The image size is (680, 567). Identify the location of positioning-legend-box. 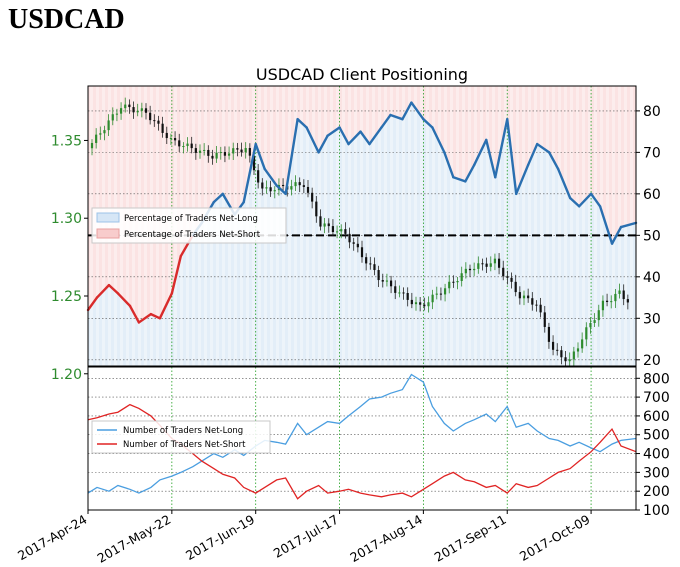
(189, 225).